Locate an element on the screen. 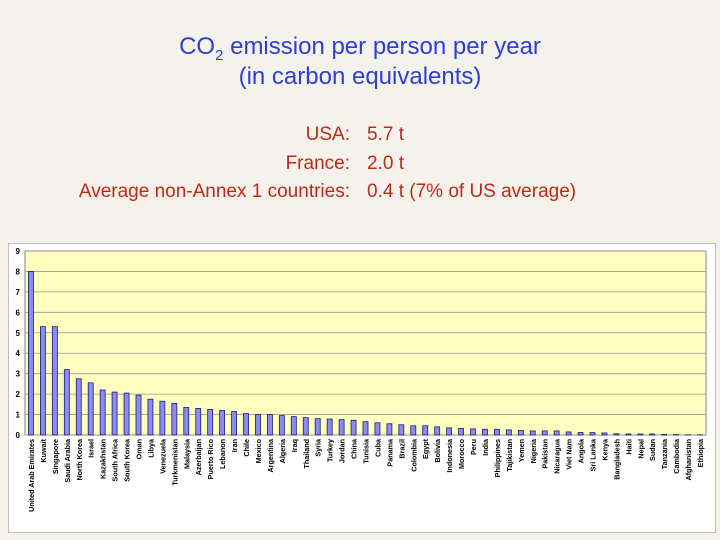  x-tick-label: Cuba is located at coordinates (377, 447).